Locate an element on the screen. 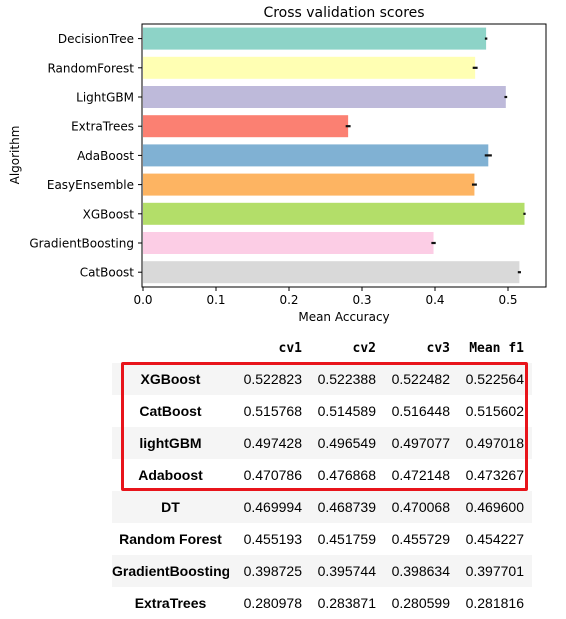 This screenshot has width=566, height=619. x-tick-label: 0.4 is located at coordinates (434, 300).